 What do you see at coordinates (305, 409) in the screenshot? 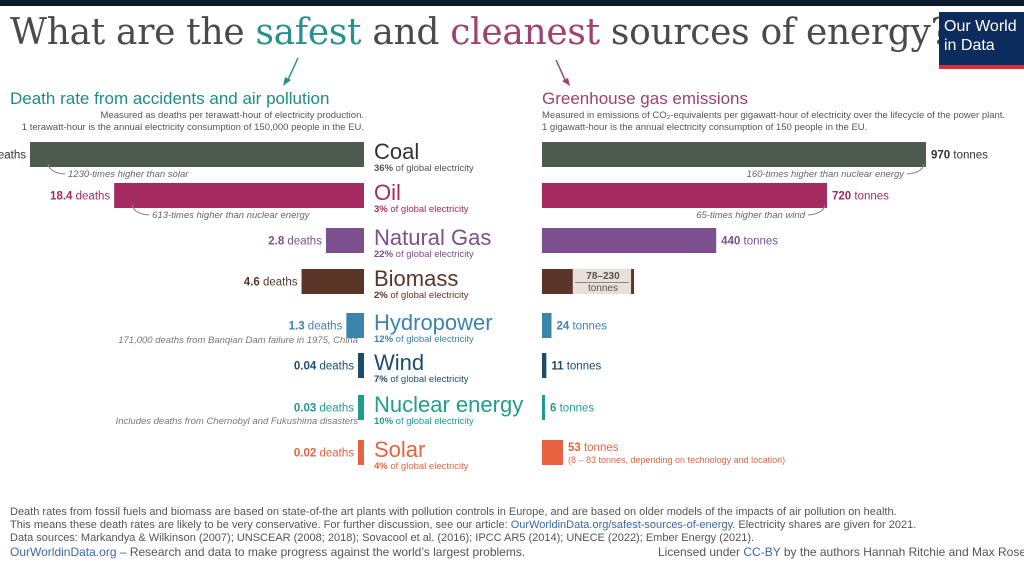
I see `death-value: 0.03` at bounding box center [305, 409].